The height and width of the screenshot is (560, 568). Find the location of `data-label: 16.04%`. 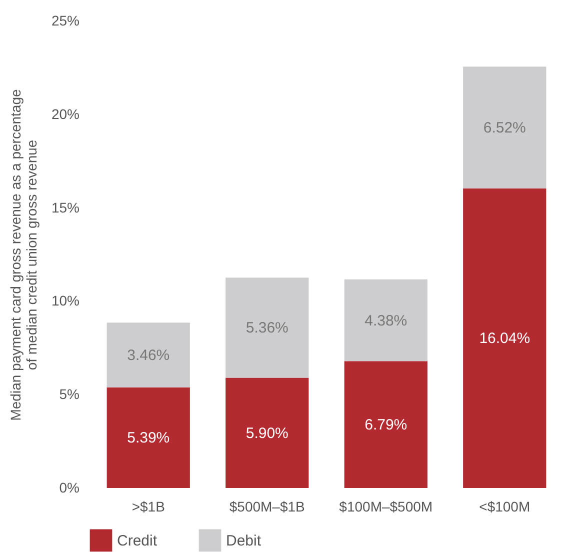

data-label: 16.04% is located at coordinates (504, 339).